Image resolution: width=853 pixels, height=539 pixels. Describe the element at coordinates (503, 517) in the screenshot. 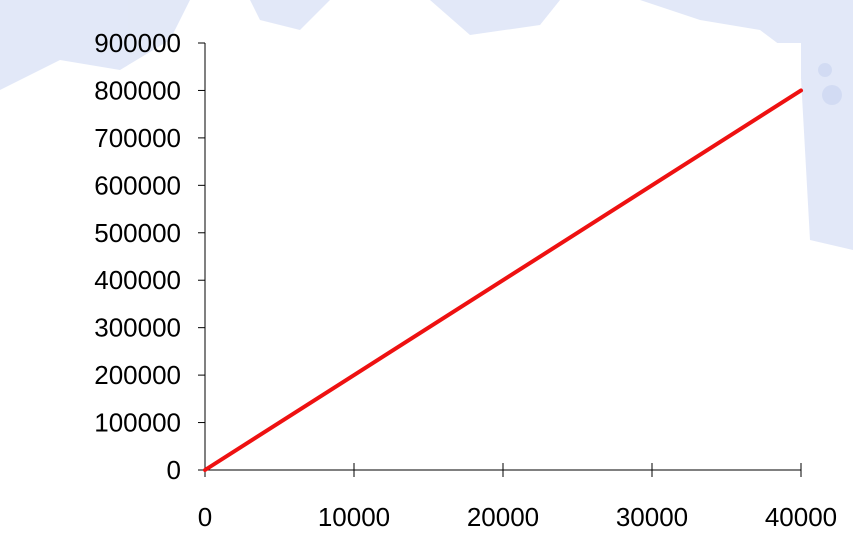

I see `x-tick-label: 20000` at that location.